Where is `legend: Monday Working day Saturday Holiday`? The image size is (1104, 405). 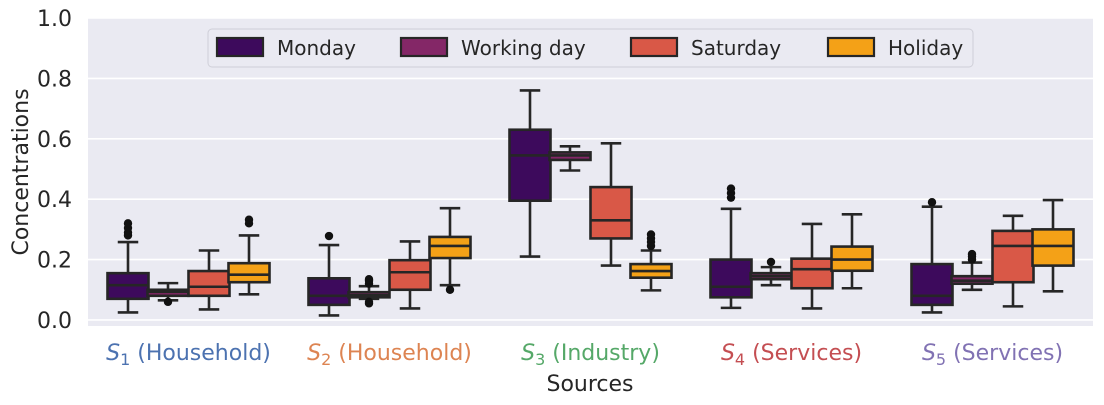 legend: Monday Working day Saturday Holiday is located at coordinates (590, 48).